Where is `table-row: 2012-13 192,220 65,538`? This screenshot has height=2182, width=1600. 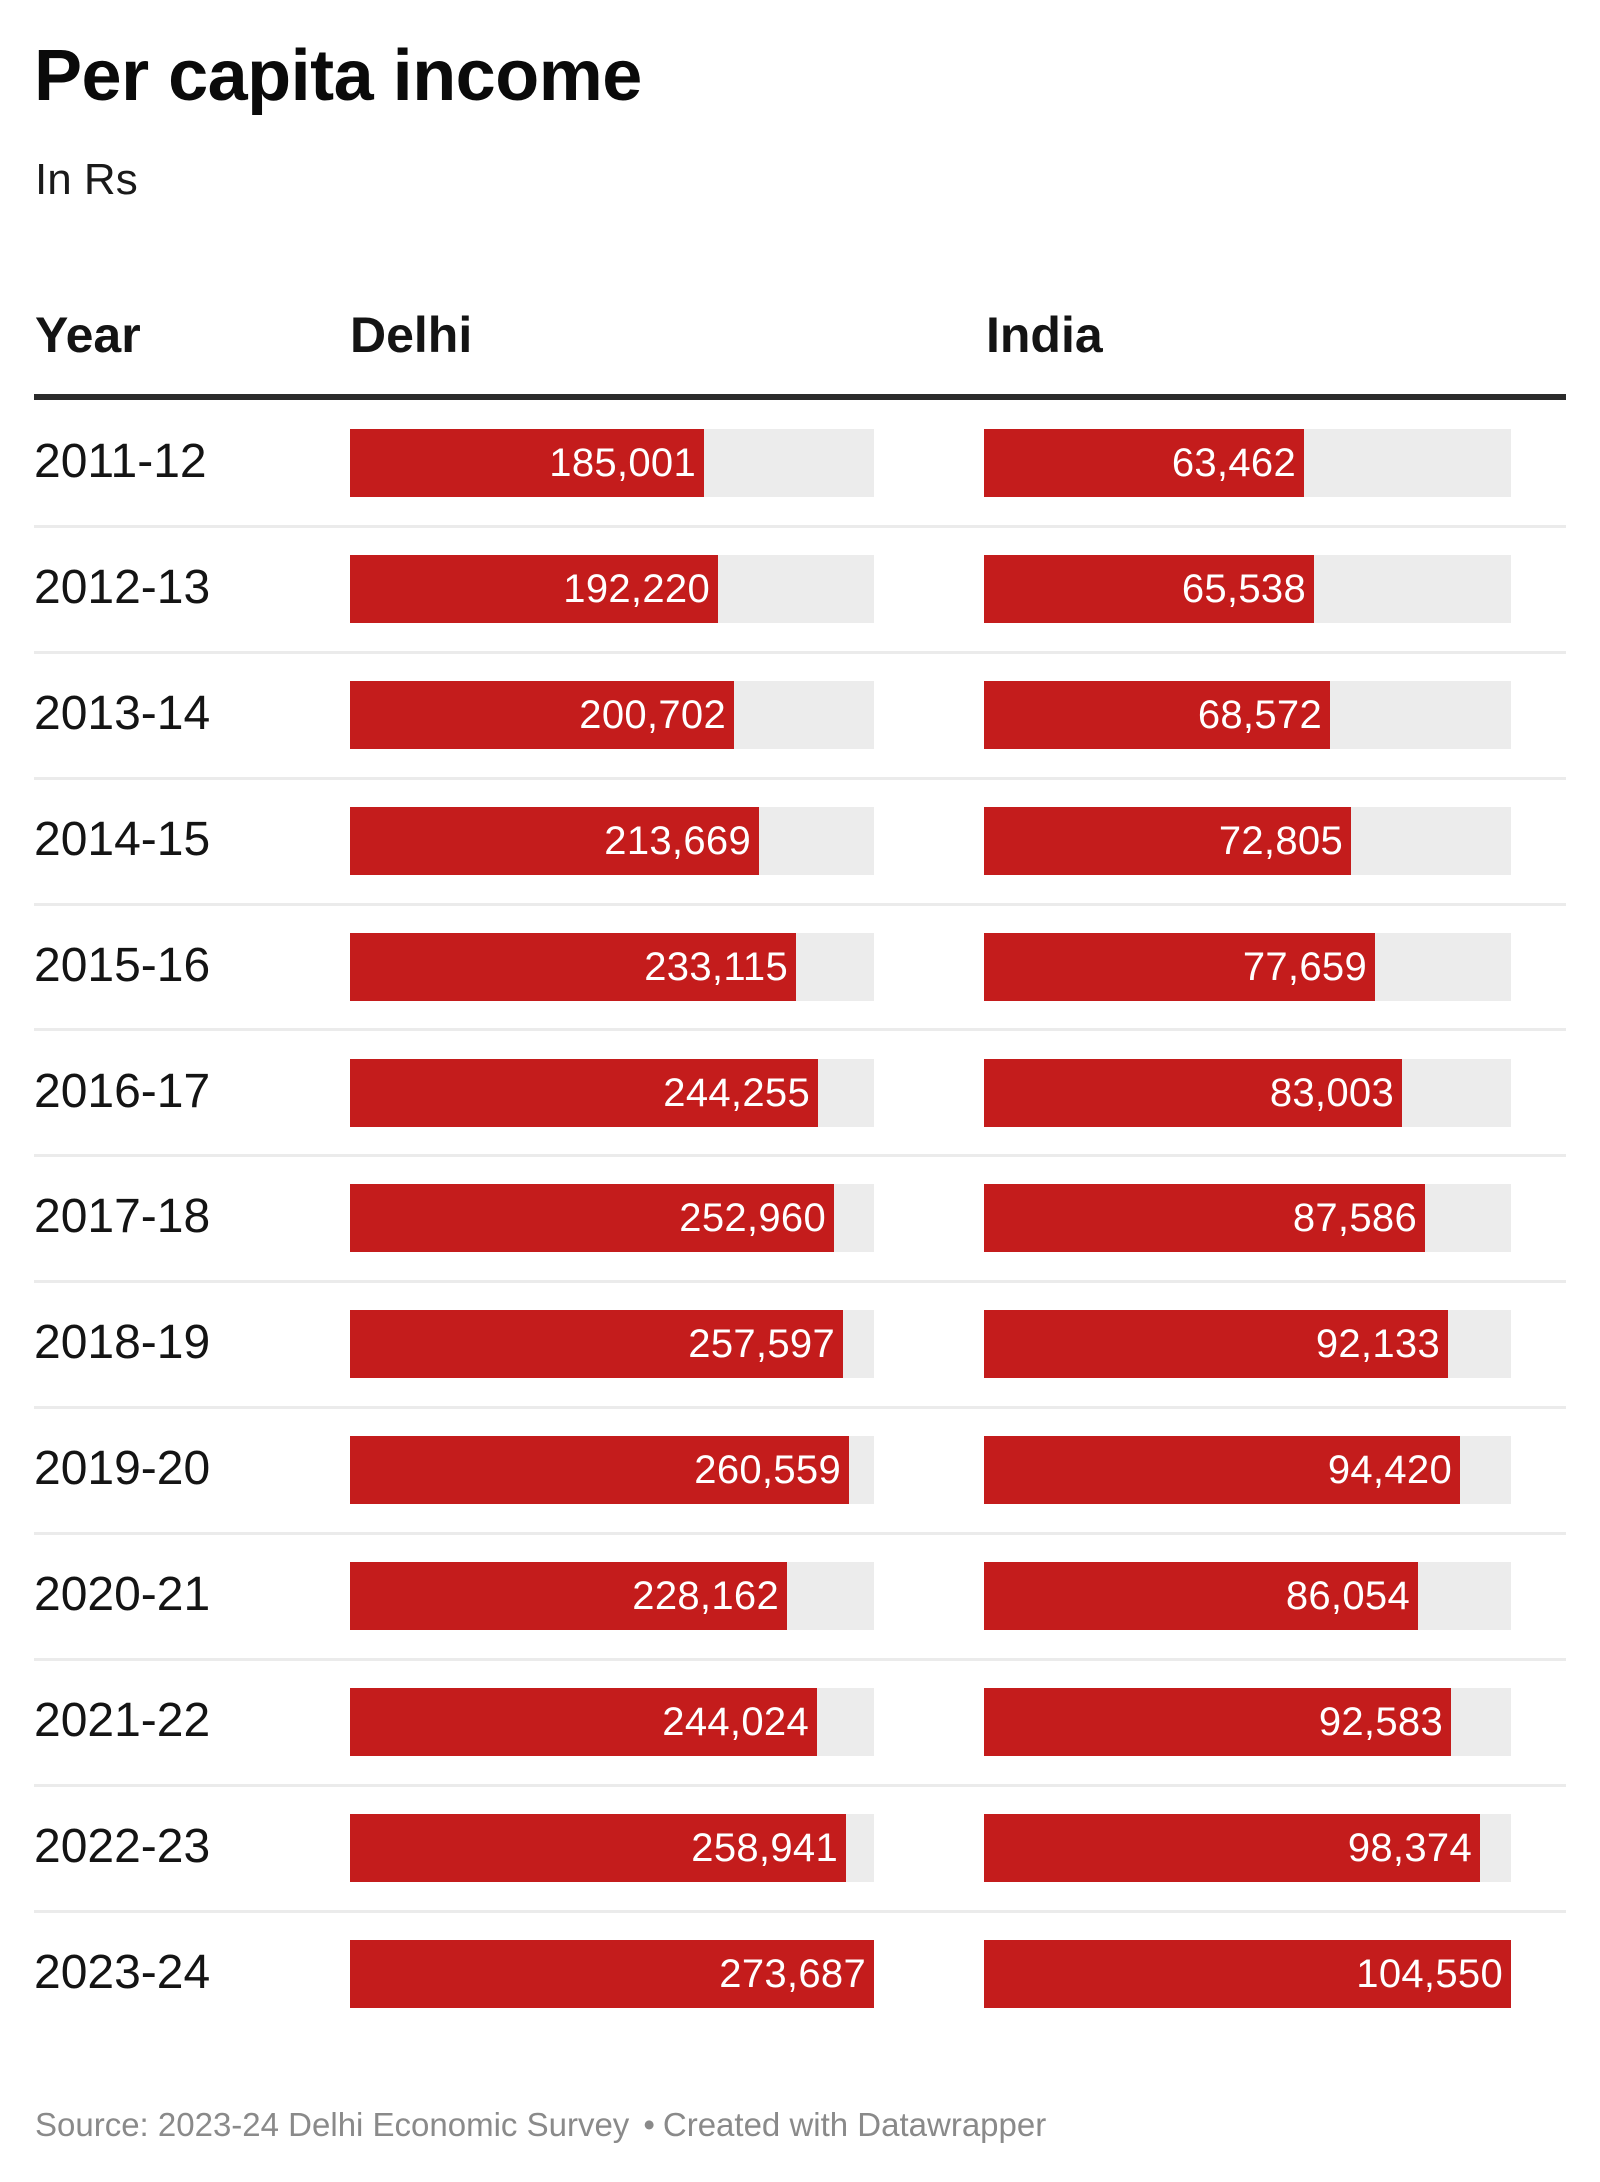 table-row: 2012-13 192,220 65,538 is located at coordinates (800, 590).